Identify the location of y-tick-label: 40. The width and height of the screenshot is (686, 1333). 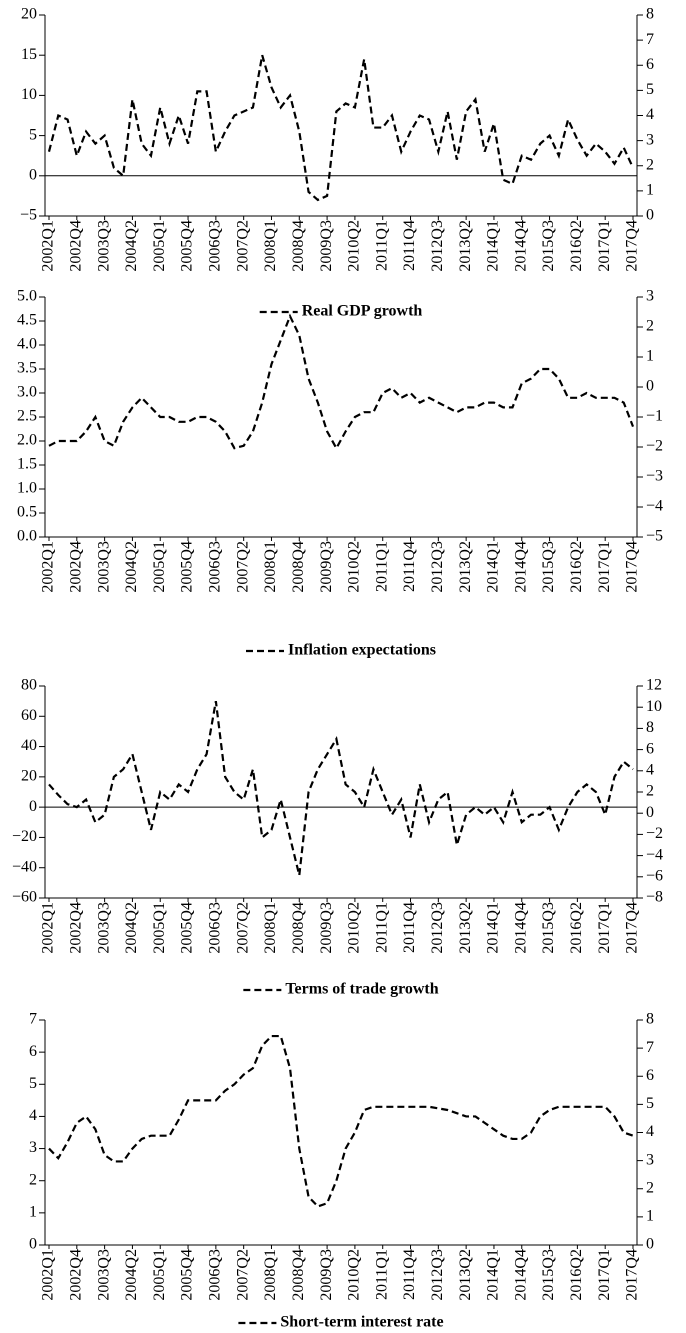
(29, 745).